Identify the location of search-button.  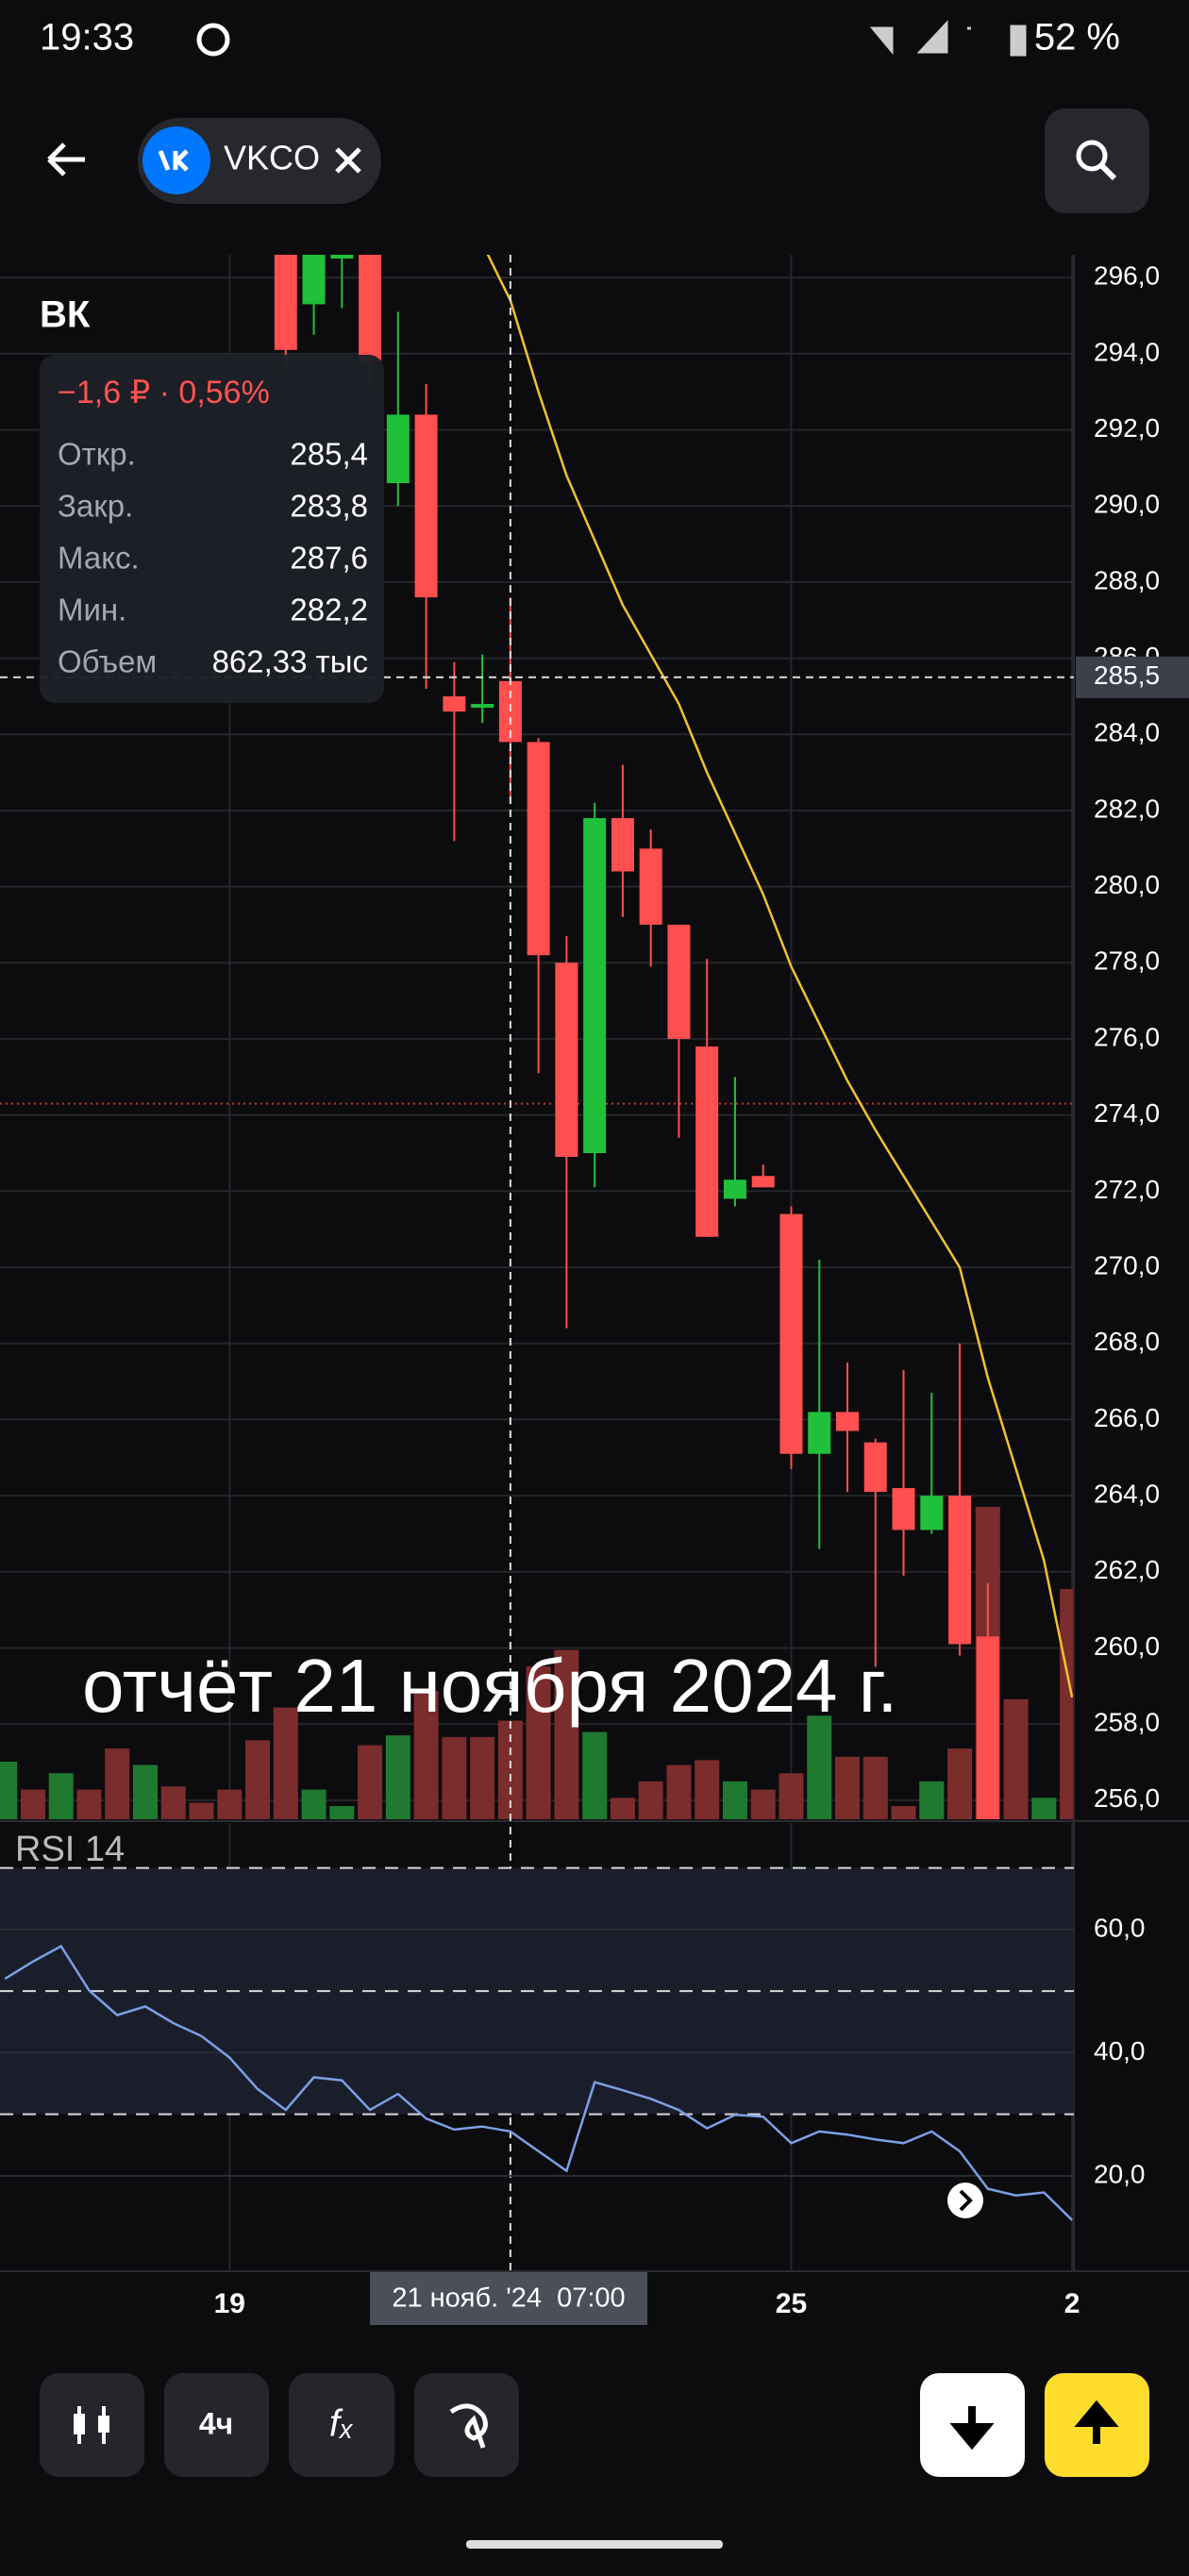
(1097, 161).